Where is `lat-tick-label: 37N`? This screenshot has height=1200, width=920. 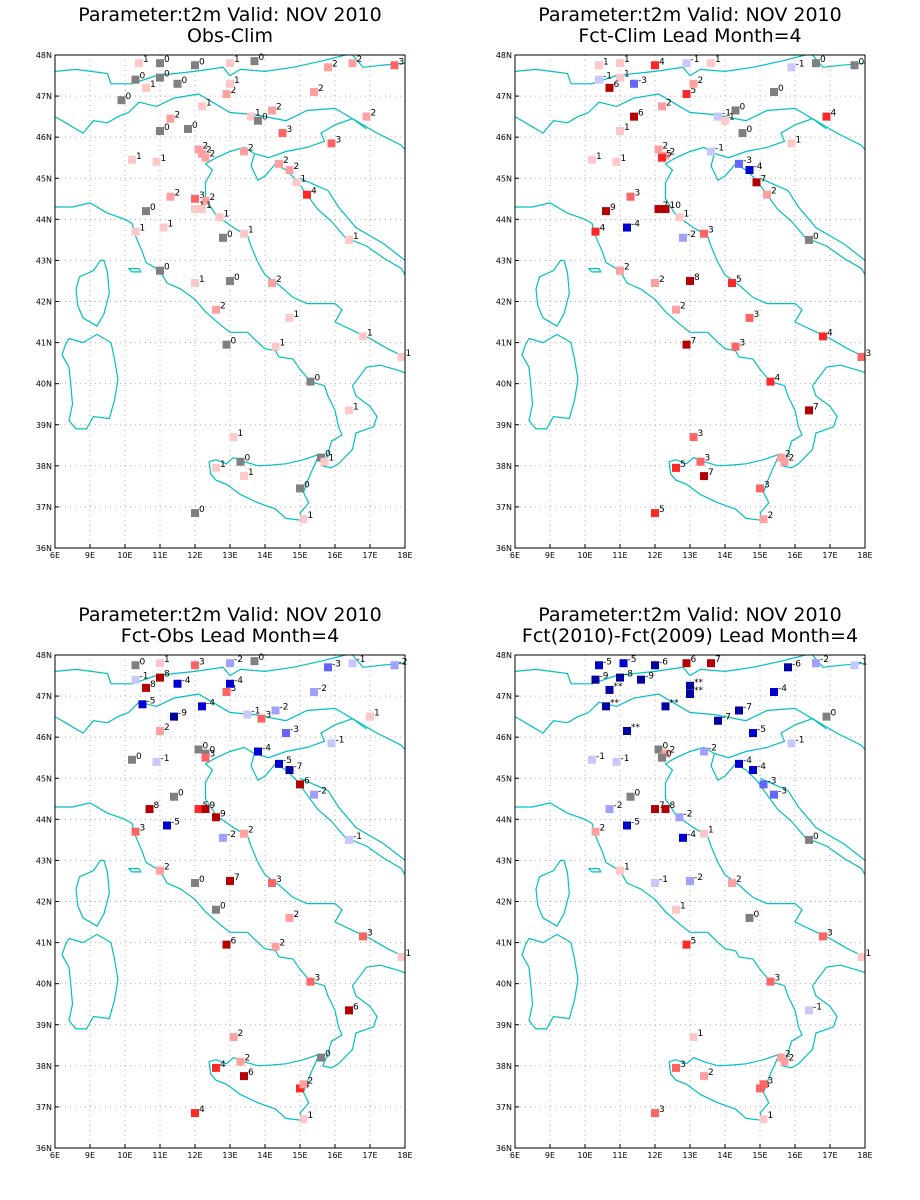 lat-tick-label: 37N is located at coordinates (504, 1107).